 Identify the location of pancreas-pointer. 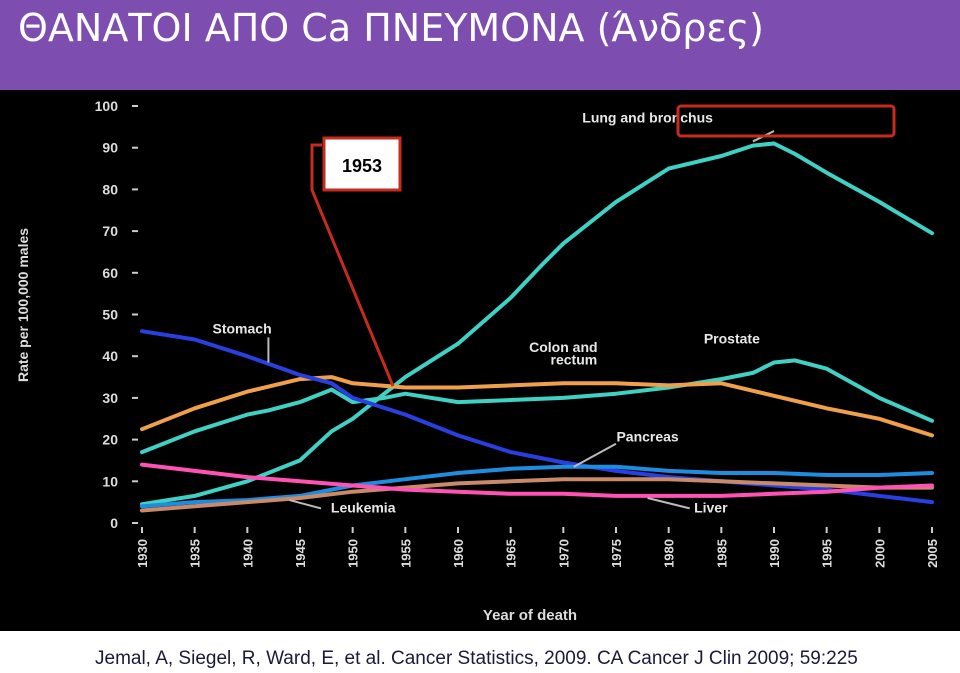
(595, 455).